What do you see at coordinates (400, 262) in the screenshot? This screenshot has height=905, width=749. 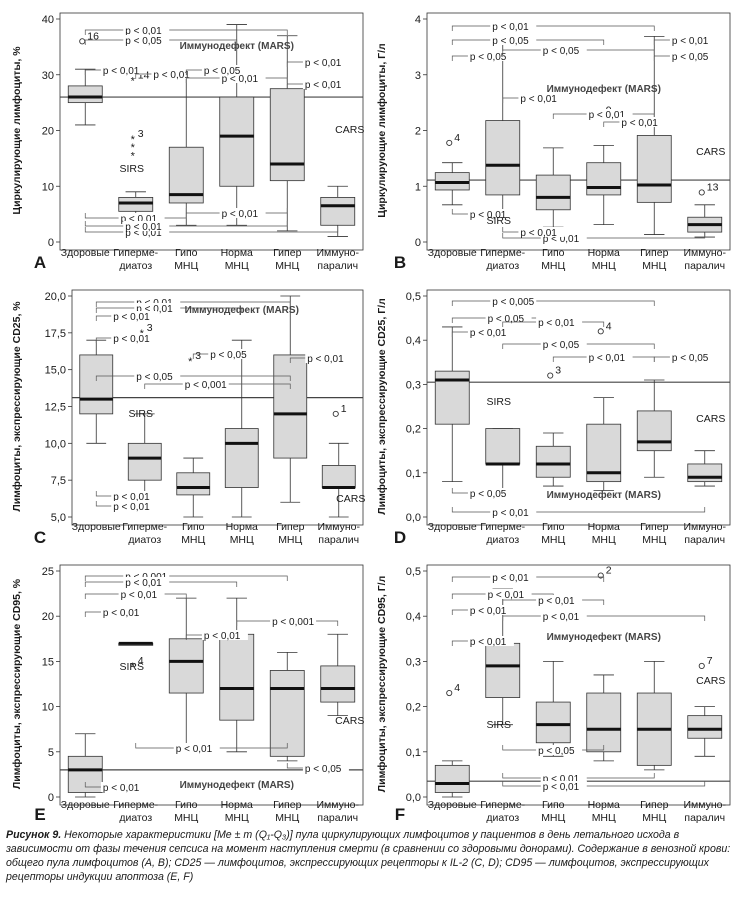 I see `panel-letter: B` at bounding box center [400, 262].